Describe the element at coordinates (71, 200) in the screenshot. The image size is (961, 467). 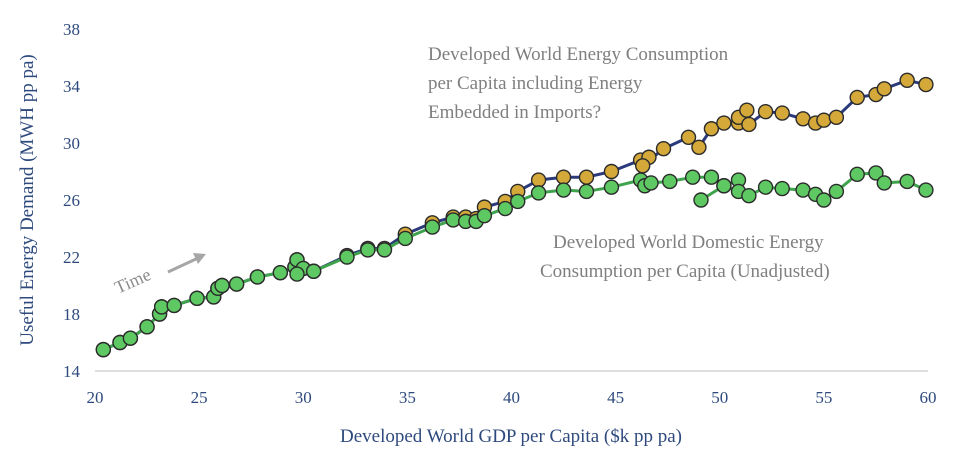
I see `y-tick-label: 26` at that location.